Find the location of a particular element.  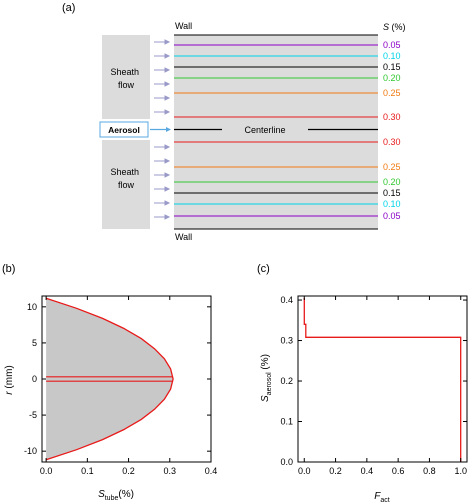

panel-c-step-curve is located at coordinates (382, 380).